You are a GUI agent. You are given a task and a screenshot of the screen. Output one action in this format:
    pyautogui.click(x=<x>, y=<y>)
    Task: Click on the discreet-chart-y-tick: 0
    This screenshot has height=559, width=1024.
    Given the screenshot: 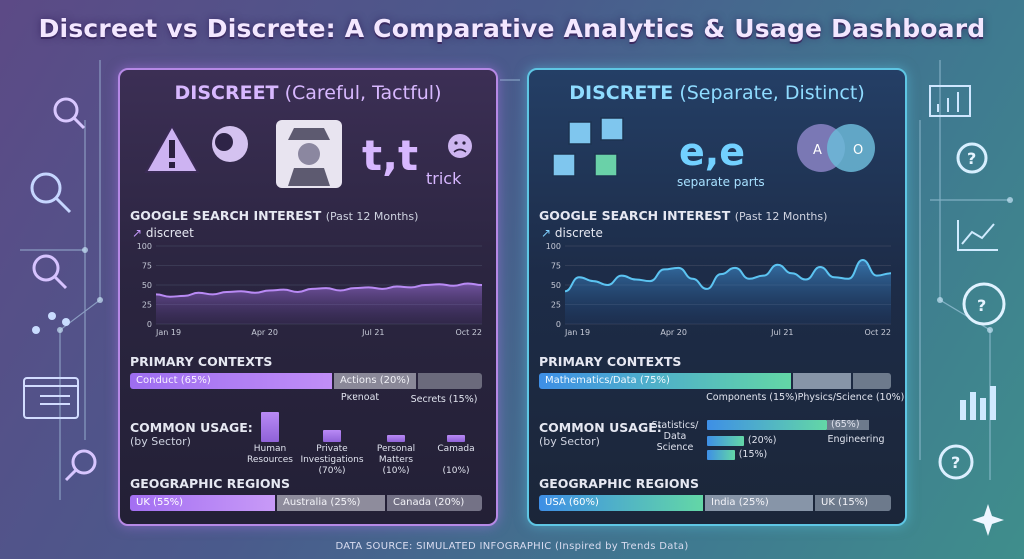 What is the action you would take?
    pyautogui.click(x=149, y=324)
    